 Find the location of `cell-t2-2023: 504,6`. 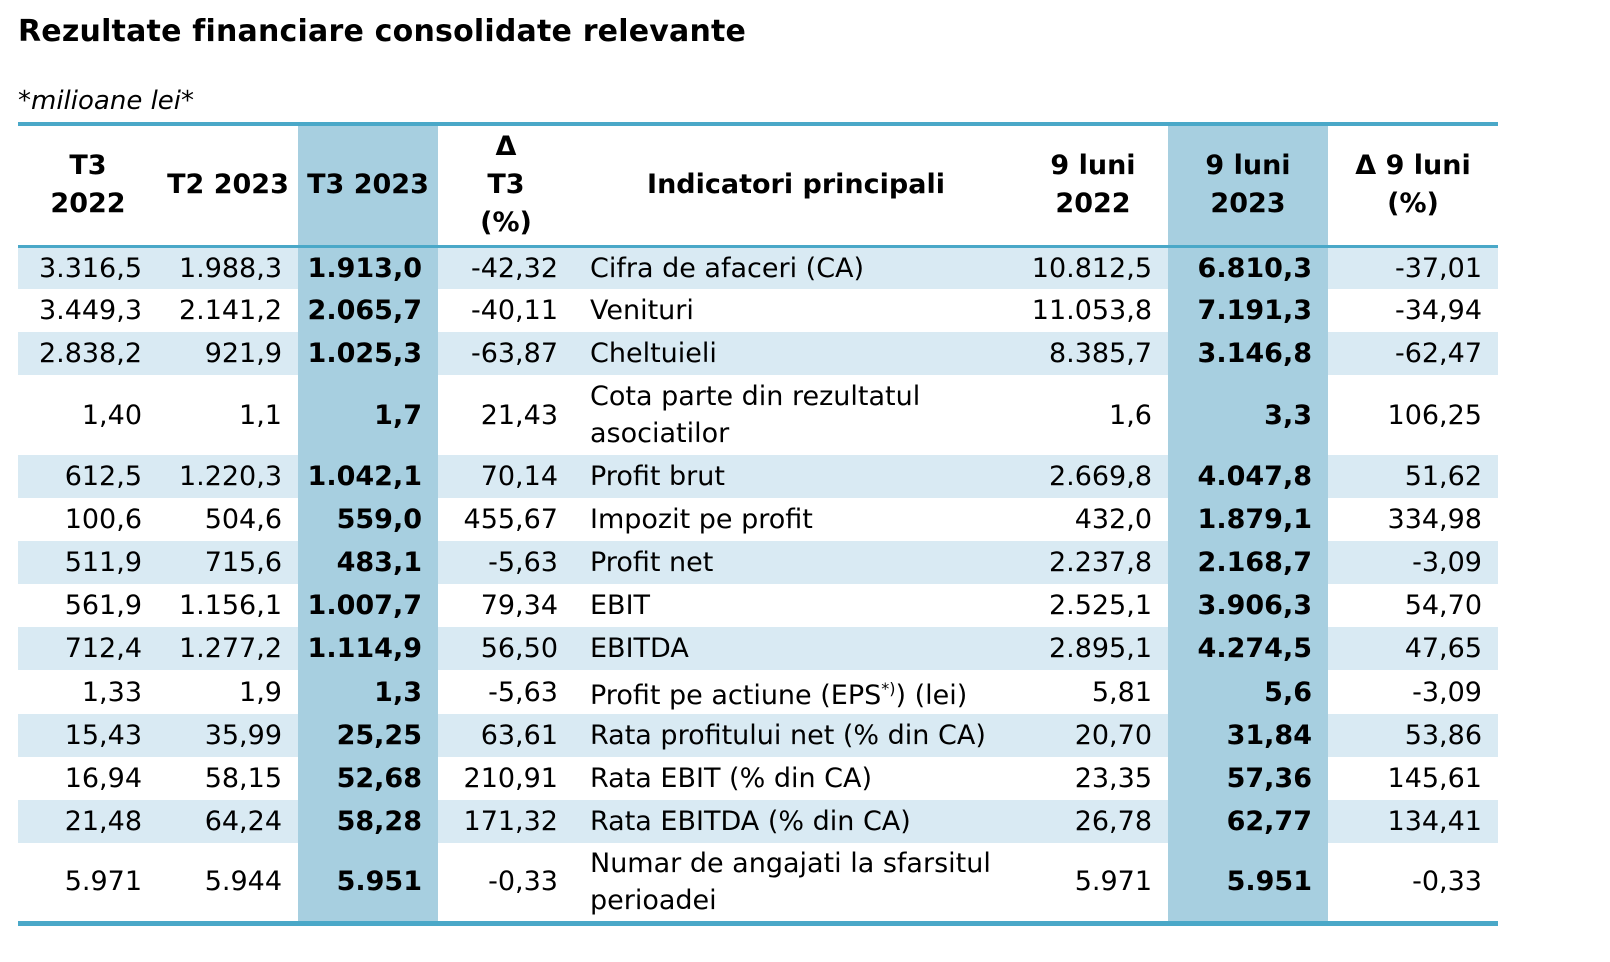

cell-t2-2023: 504,6 is located at coordinates (243, 519).